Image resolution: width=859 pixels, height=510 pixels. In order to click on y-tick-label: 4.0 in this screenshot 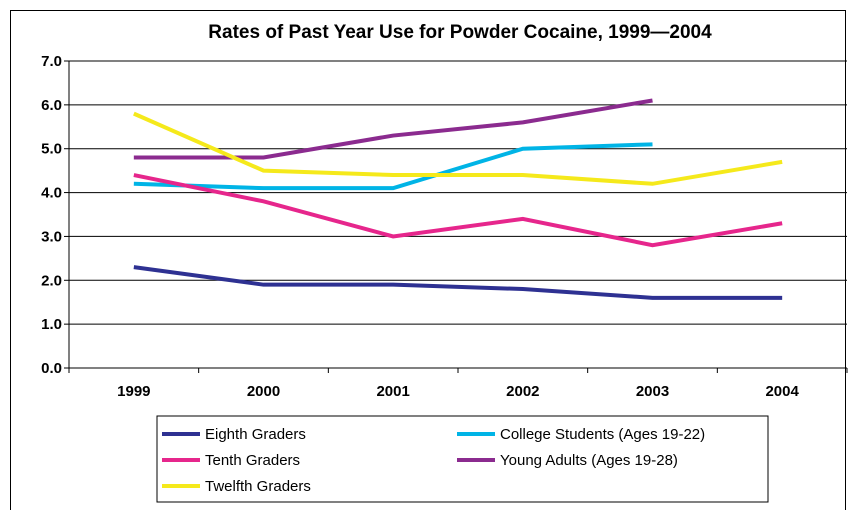, I will do `click(51, 193)`.